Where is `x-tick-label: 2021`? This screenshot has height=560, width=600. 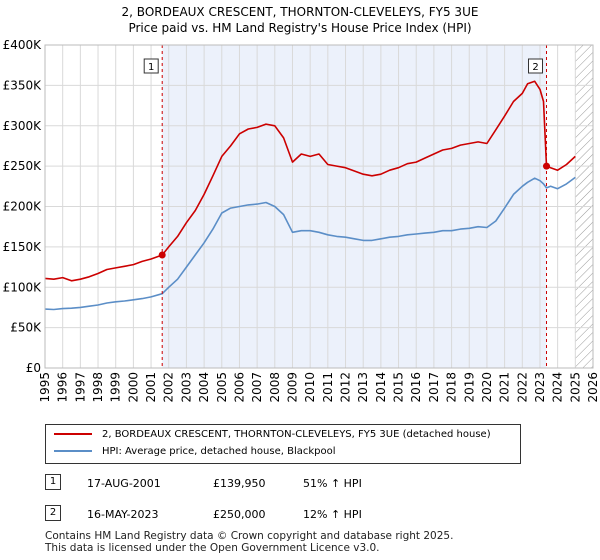 x-tick-label: 2021 is located at coordinates (505, 387).